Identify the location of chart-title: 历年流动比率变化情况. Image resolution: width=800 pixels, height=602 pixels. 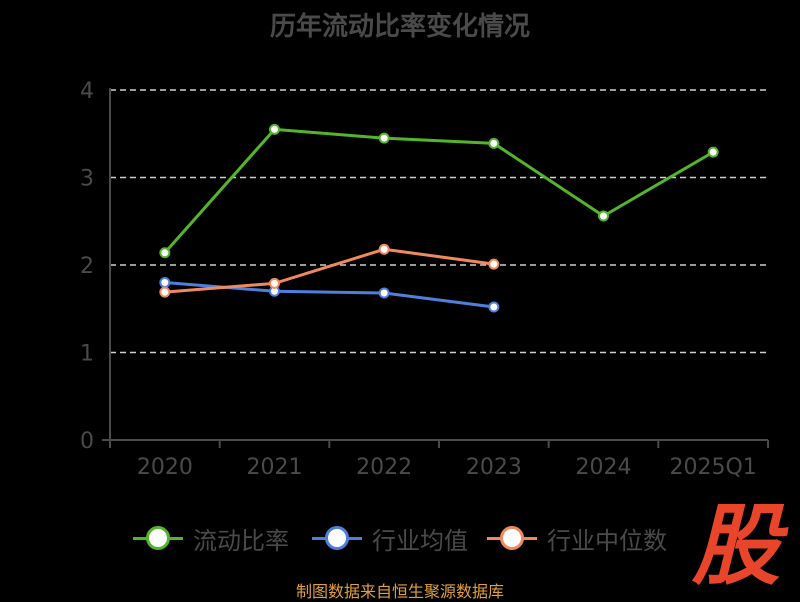
(399, 27).